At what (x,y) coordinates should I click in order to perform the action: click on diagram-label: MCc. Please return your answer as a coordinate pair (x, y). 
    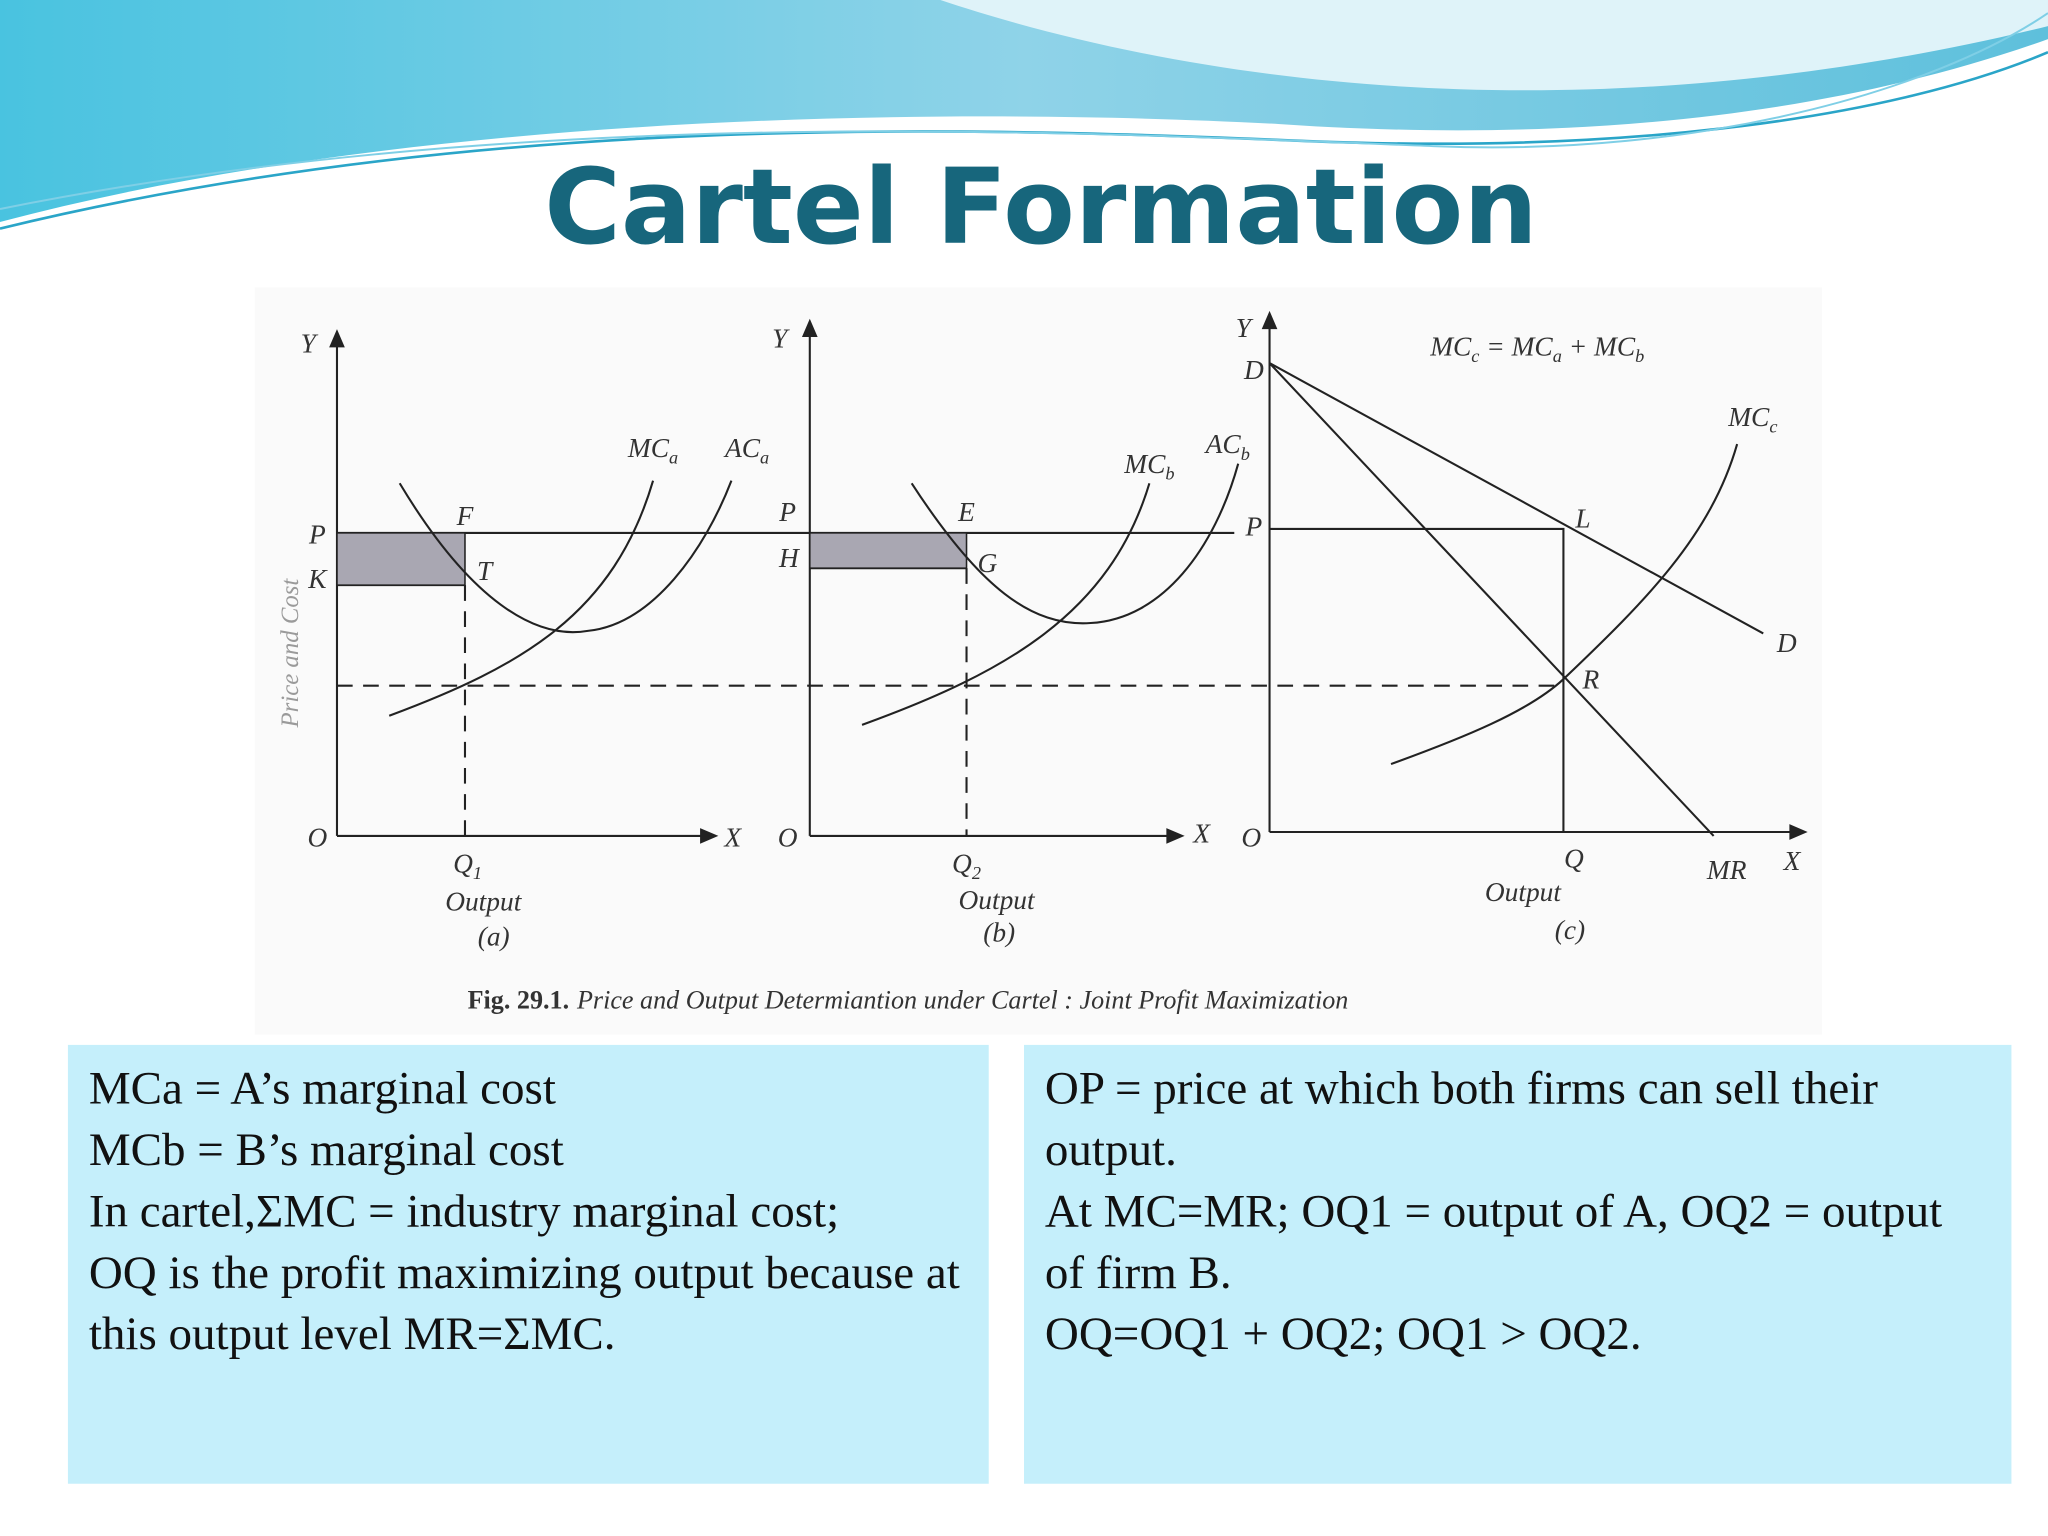
    Looking at the image, I should click on (1752, 419).